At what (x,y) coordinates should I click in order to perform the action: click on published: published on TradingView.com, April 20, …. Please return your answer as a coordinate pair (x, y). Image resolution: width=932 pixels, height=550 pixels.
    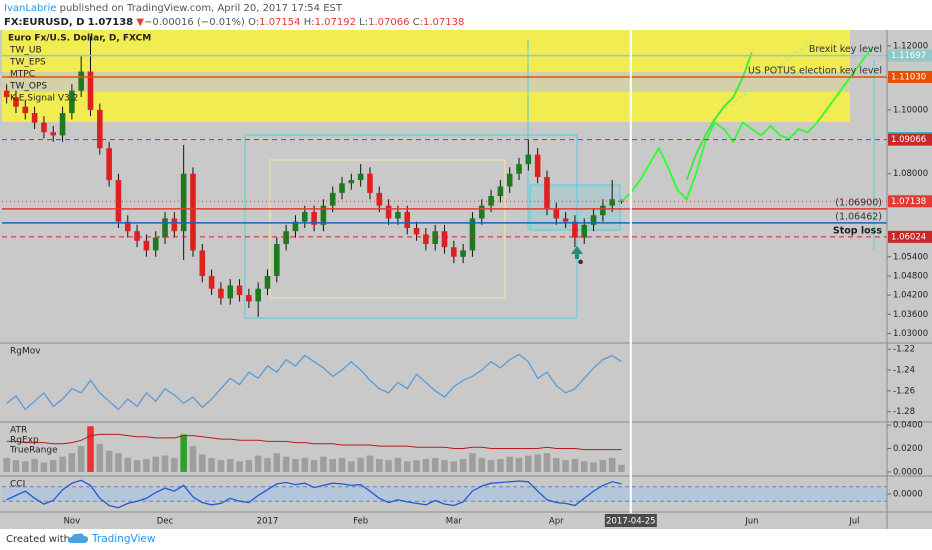
    Looking at the image, I should click on (201, 8).